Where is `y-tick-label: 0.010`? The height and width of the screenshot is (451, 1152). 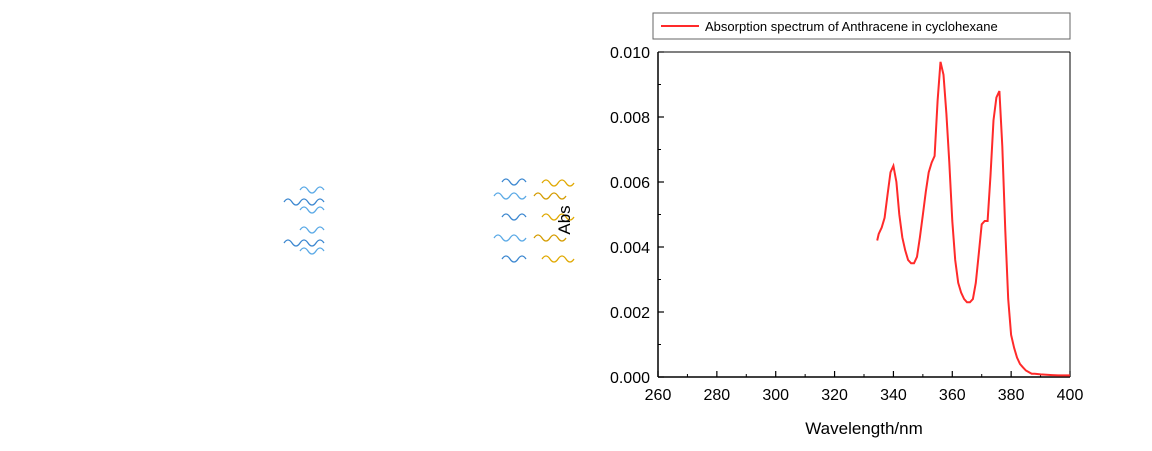 y-tick-label: 0.010 is located at coordinates (630, 53).